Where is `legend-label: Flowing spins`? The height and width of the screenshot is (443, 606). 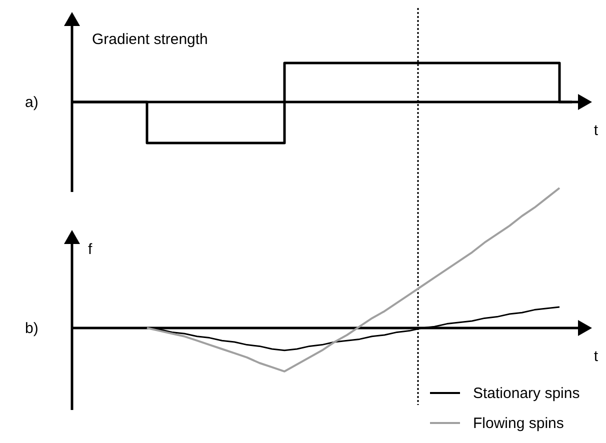 legend-label: Flowing spins is located at coordinates (518, 423).